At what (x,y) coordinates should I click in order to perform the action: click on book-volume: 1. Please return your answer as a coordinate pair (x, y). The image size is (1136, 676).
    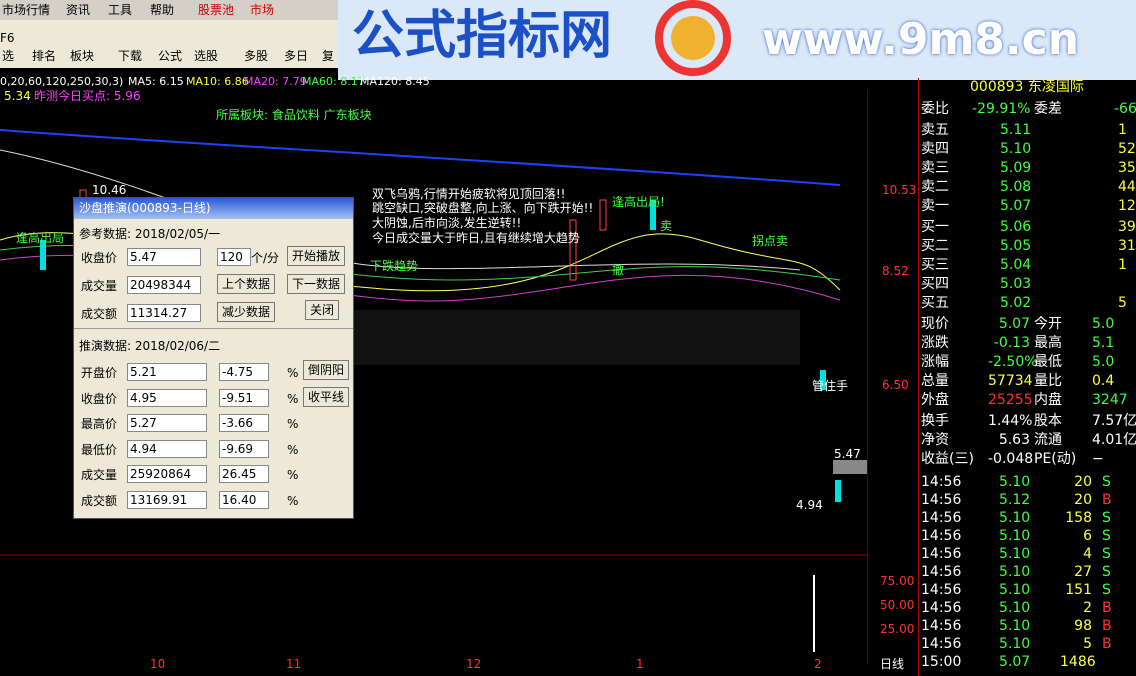
    Looking at the image, I should click on (1122, 130).